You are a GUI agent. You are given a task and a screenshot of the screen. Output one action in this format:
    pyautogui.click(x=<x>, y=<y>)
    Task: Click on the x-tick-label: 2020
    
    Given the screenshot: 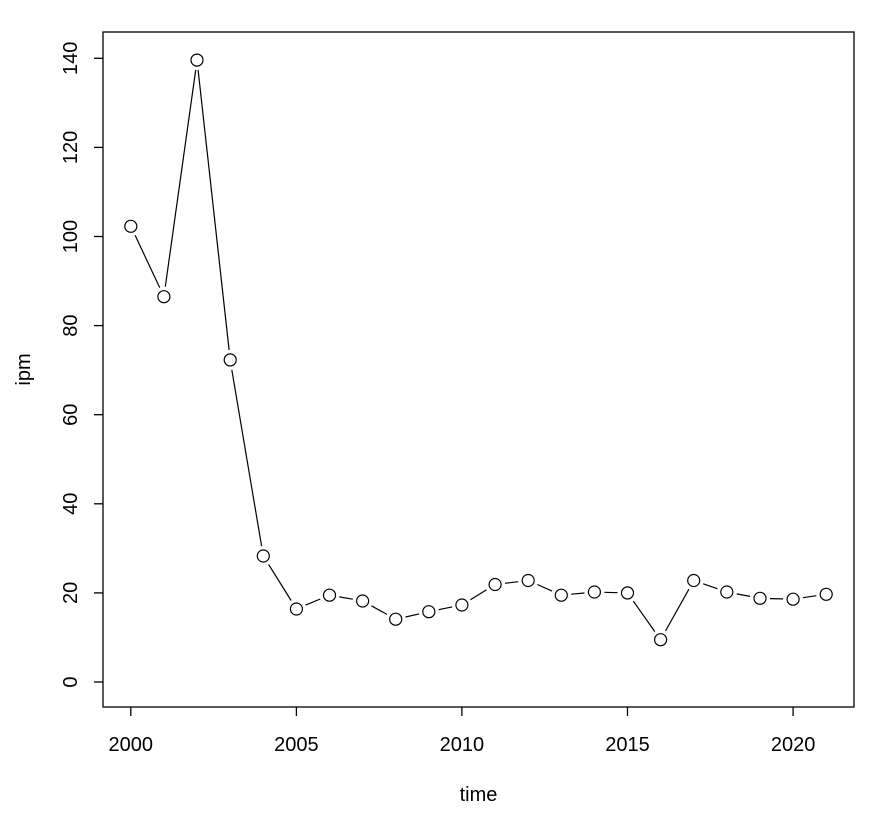 What is the action you would take?
    pyautogui.click(x=793, y=745)
    